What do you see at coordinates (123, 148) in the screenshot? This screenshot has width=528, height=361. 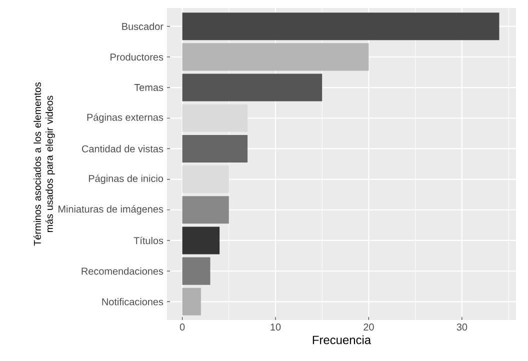 I see `y-tick-label: Cantidad de vistas` at bounding box center [123, 148].